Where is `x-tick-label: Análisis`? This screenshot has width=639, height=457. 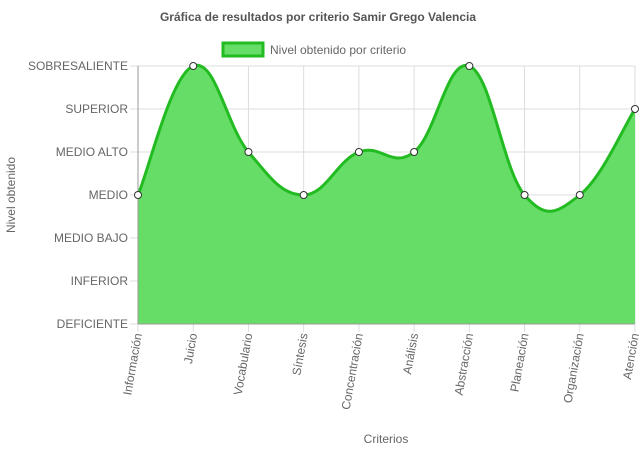
x-tick-label: Análisis is located at coordinates (410, 353).